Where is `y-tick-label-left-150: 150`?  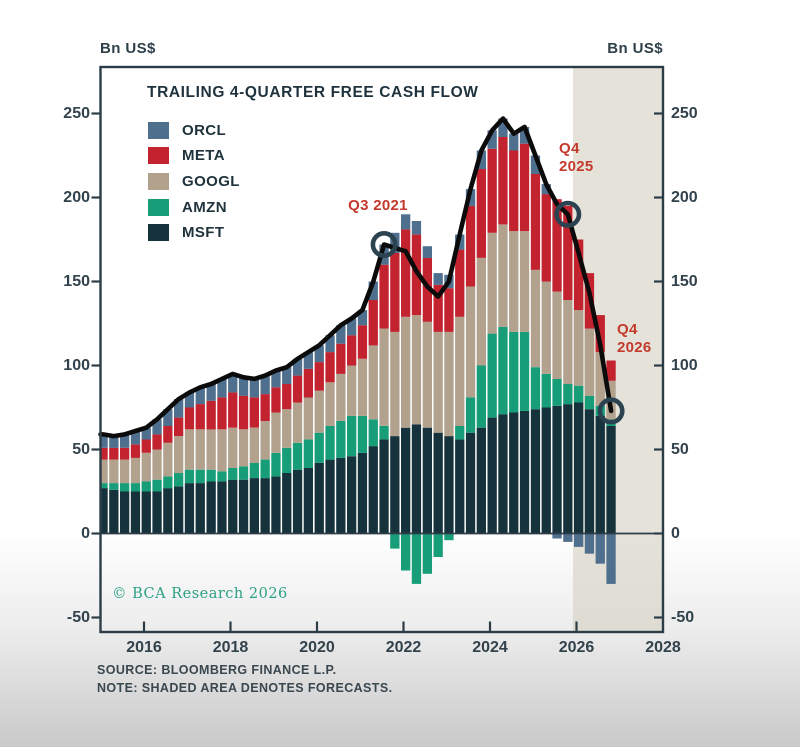 y-tick-label-left-150: 150 is located at coordinates (76, 281).